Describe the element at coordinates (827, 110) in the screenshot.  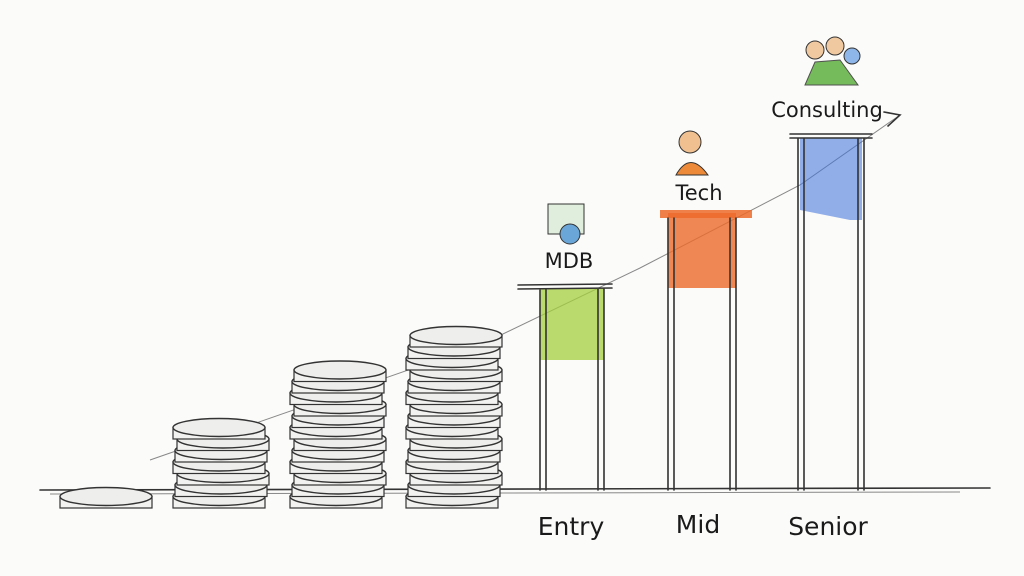
I see `tag-label: Consulting` at that location.